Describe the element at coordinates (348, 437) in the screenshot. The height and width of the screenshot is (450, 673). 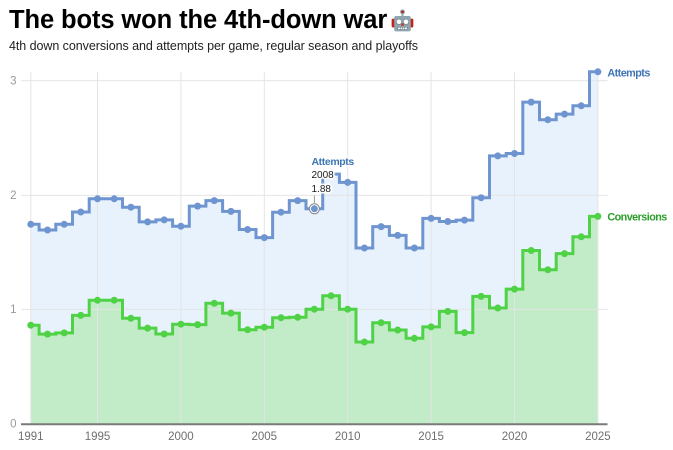
I see `svg-text: 2010` at that location.